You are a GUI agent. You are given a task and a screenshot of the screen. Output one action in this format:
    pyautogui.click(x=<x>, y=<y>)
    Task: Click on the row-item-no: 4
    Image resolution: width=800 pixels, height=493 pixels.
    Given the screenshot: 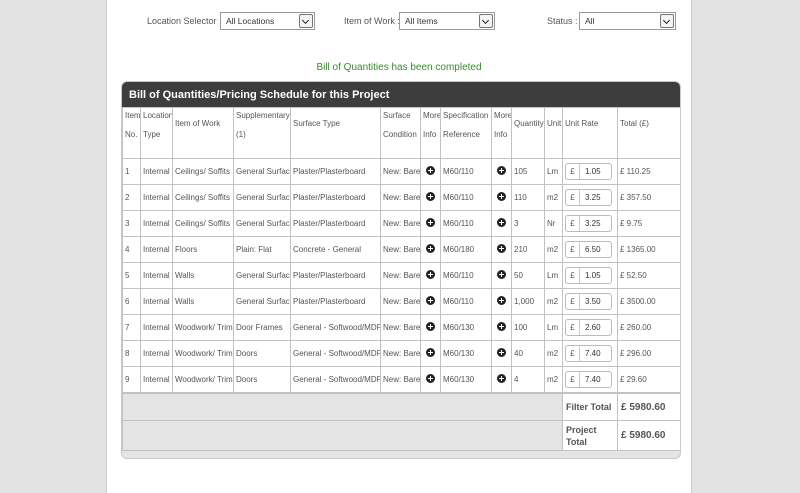 What is the action you would take?
    pyautogui.click(x=131, y=249)
    